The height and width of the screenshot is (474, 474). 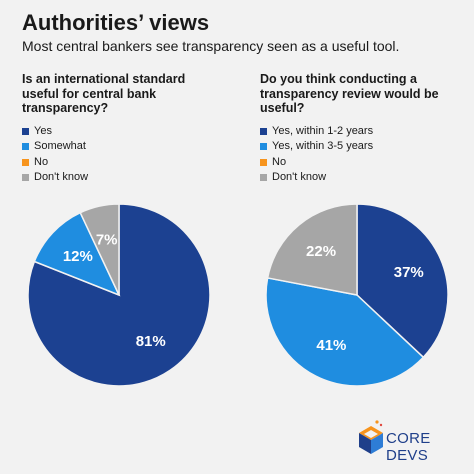 What do you see at coordinates (331, 345) in the screenshot?
I see `data-label: 41%` at bounding box center [331, 345].